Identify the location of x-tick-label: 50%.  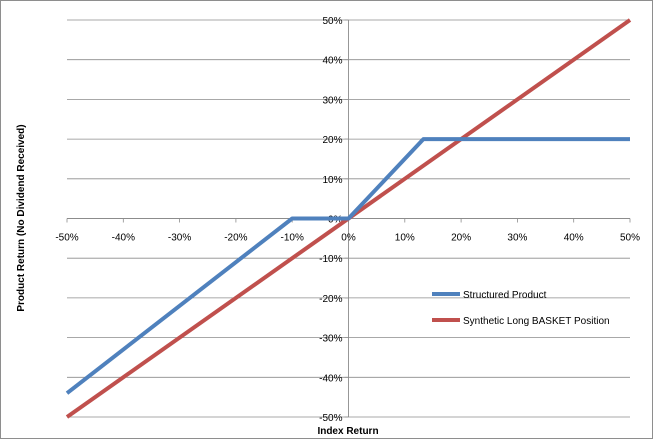
(630, 238).